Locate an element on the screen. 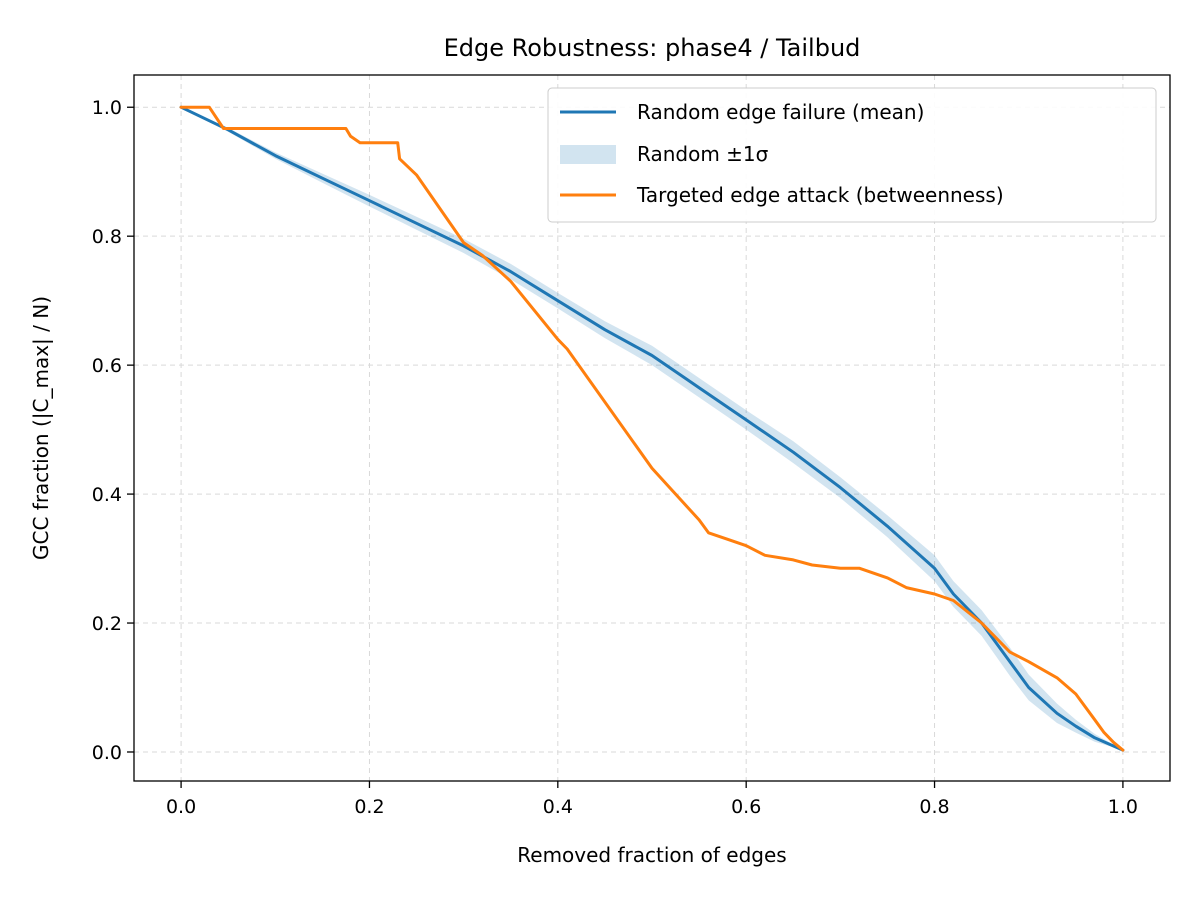 The image size is (1200, 900). y-axis-label: GCC fraction (|C_max| / N) is located at coordinates (41, 428).